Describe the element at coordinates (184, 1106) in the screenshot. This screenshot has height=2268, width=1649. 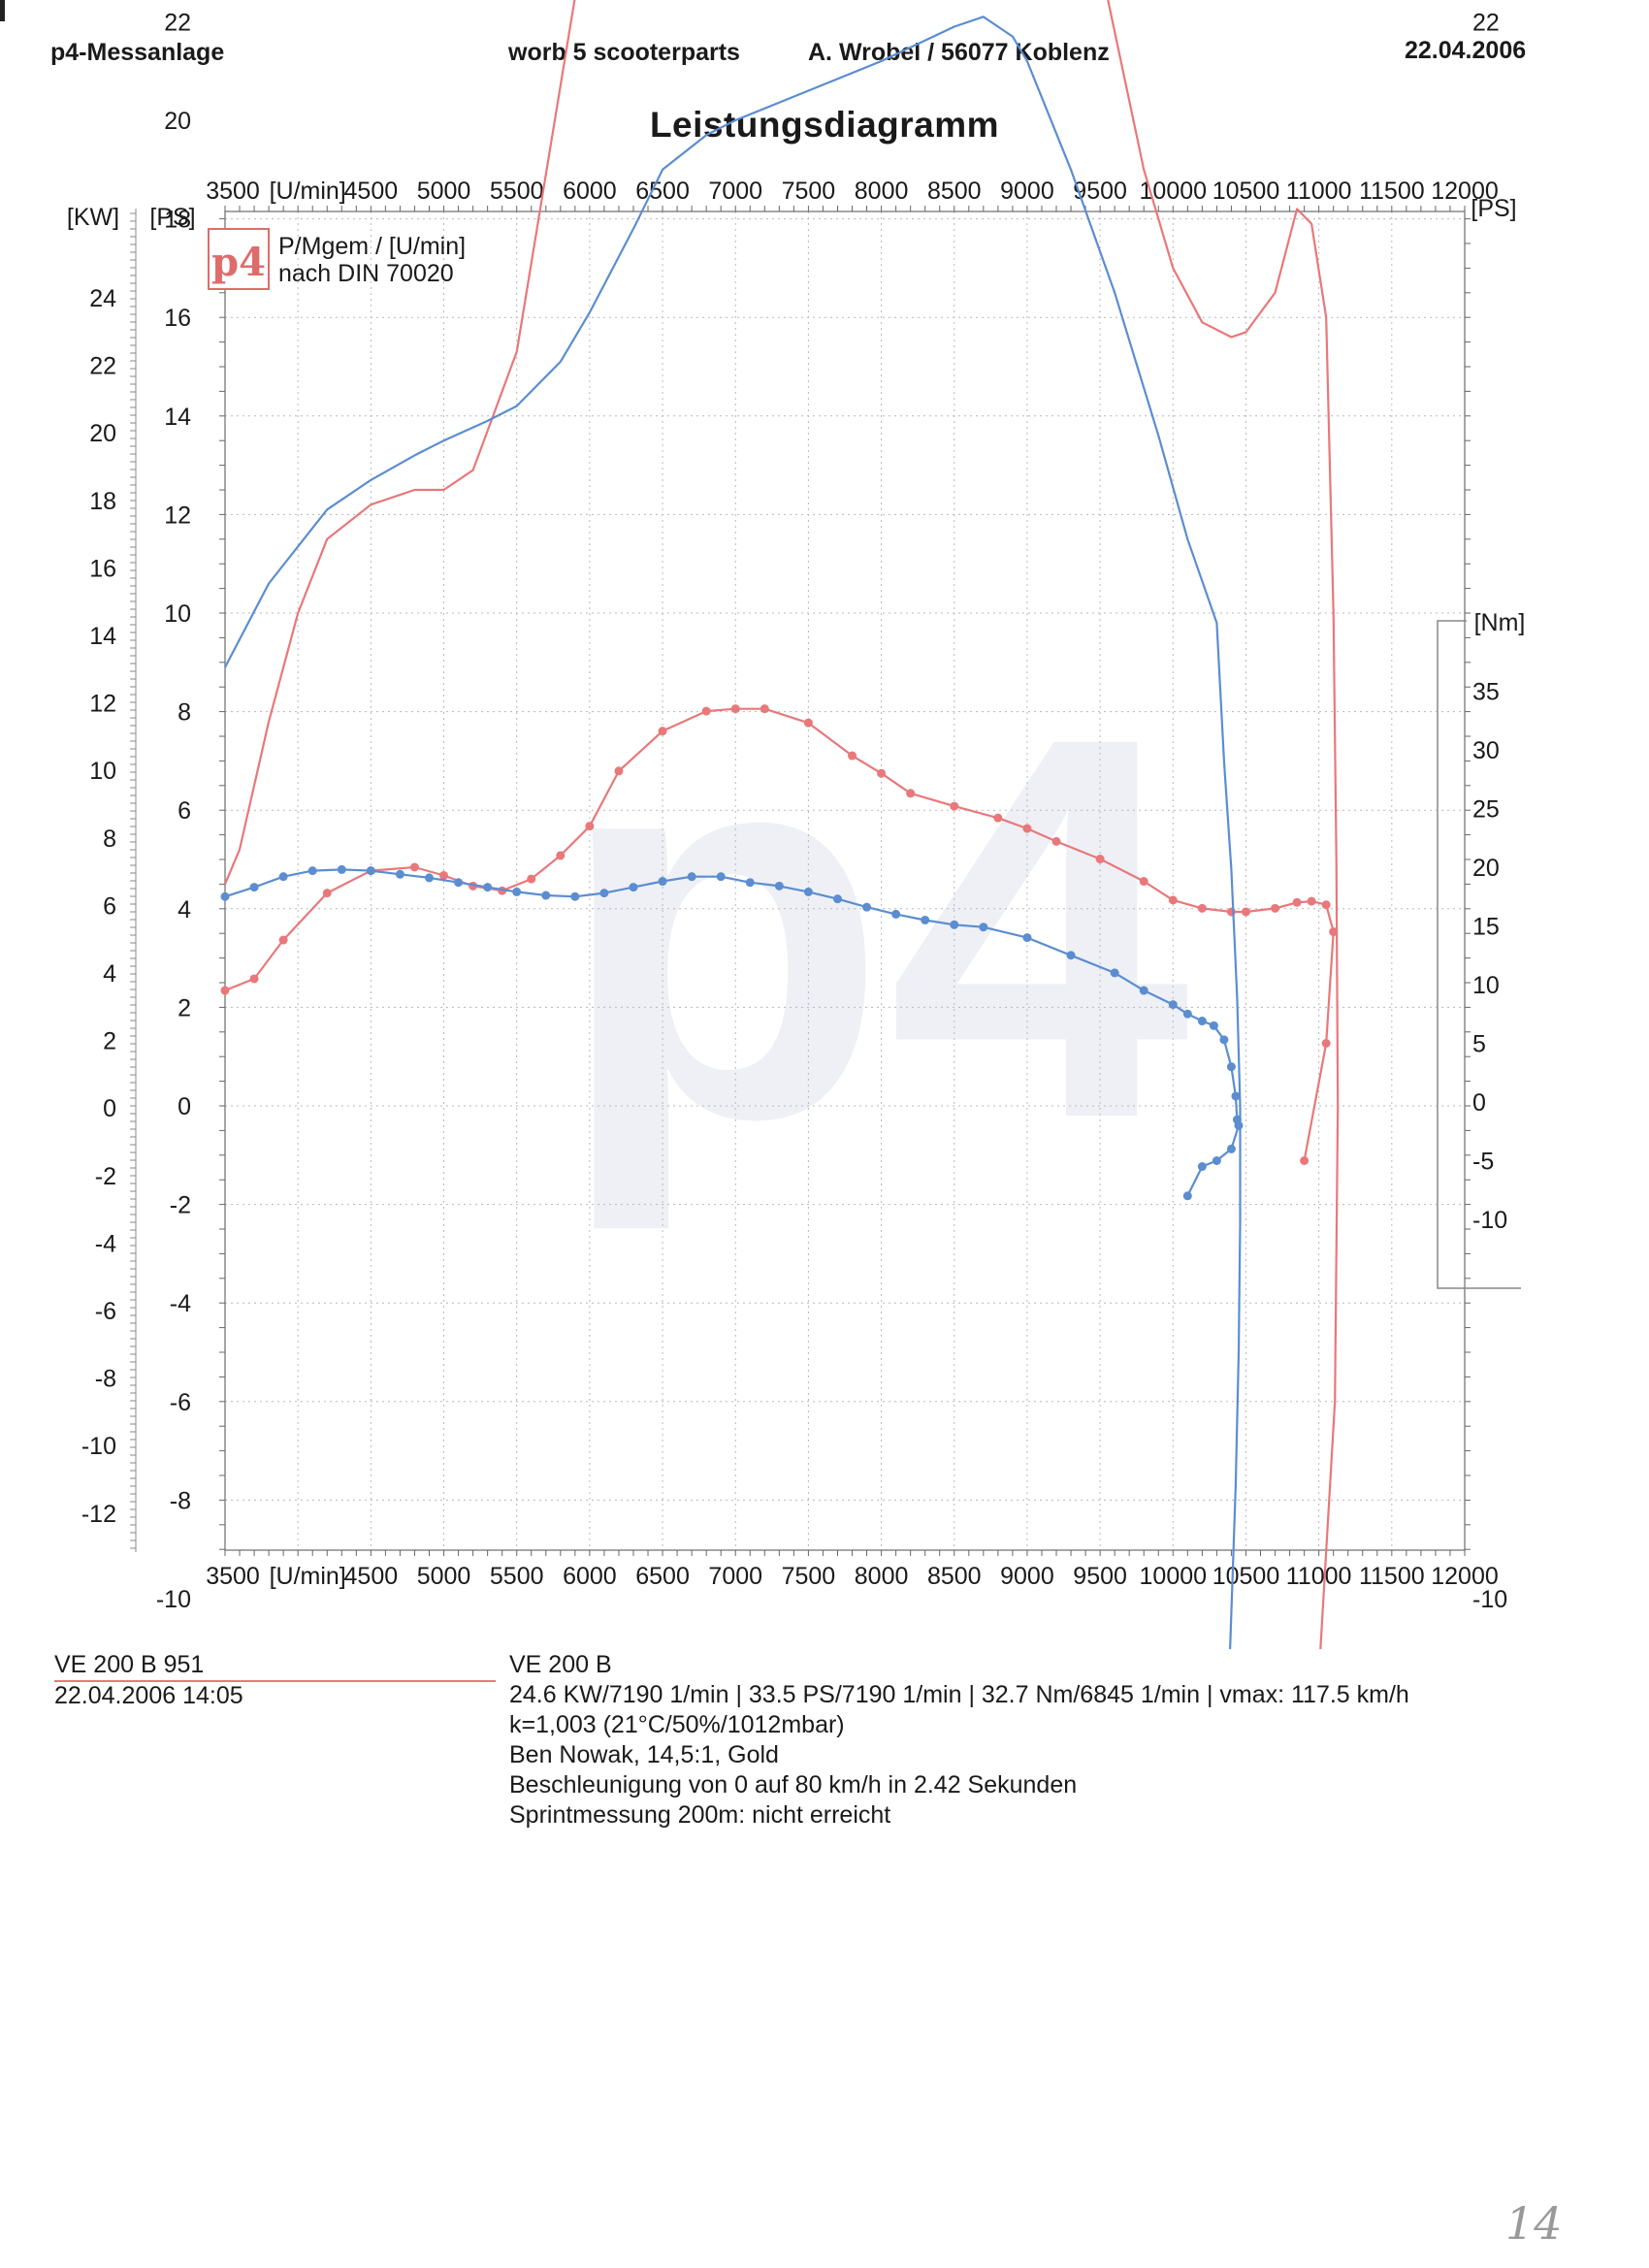
I see `ps-tick-label-left: 0` at that location.